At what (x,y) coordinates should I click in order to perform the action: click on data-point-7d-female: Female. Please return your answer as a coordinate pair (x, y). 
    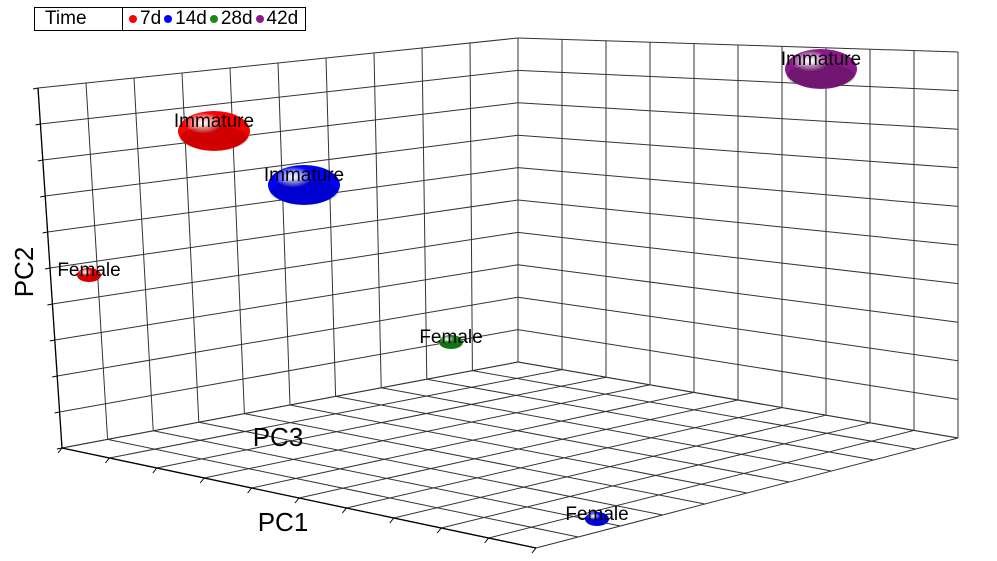
    Looking at the image, I should click on (89, 271).